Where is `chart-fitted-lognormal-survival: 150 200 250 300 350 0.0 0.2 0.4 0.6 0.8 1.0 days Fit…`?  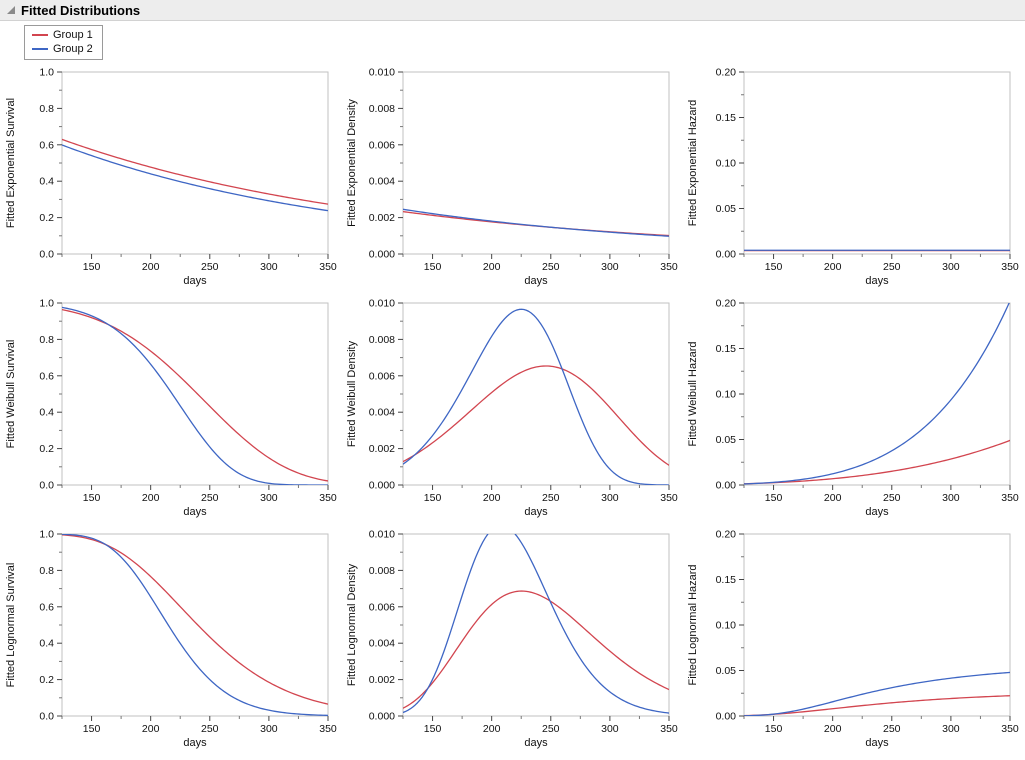
chart-fitted-lognormal-survival: 150 200 250 300 350 0.0 0.2 0.4 0.6 0.8 1.0 days Fit… is located at coordinates (170, 639).